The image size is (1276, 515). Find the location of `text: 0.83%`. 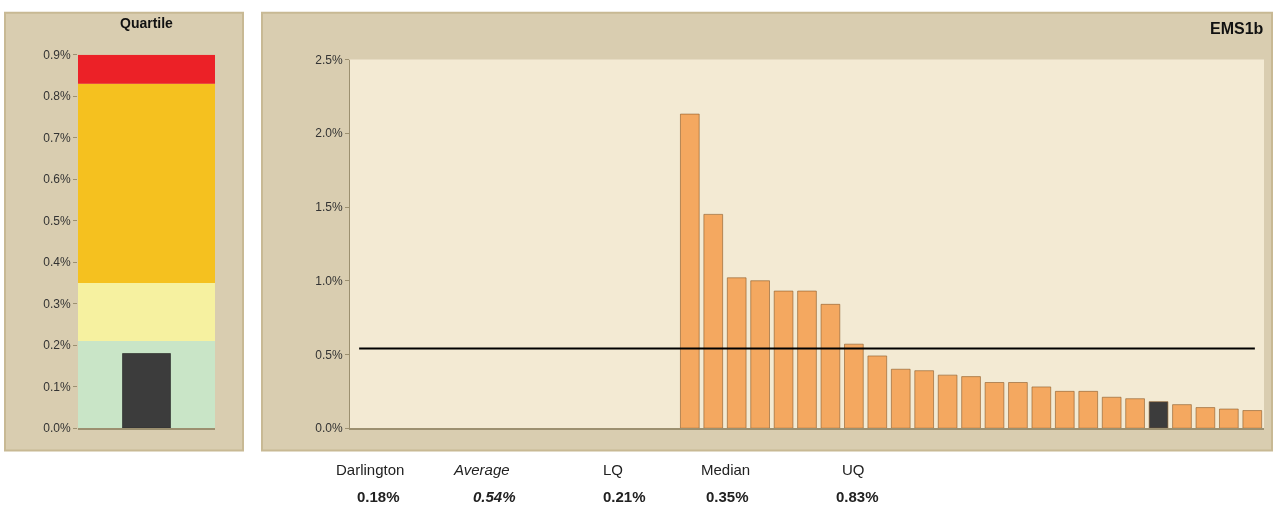

text: 0.83% is located at coordinates (857, 496).